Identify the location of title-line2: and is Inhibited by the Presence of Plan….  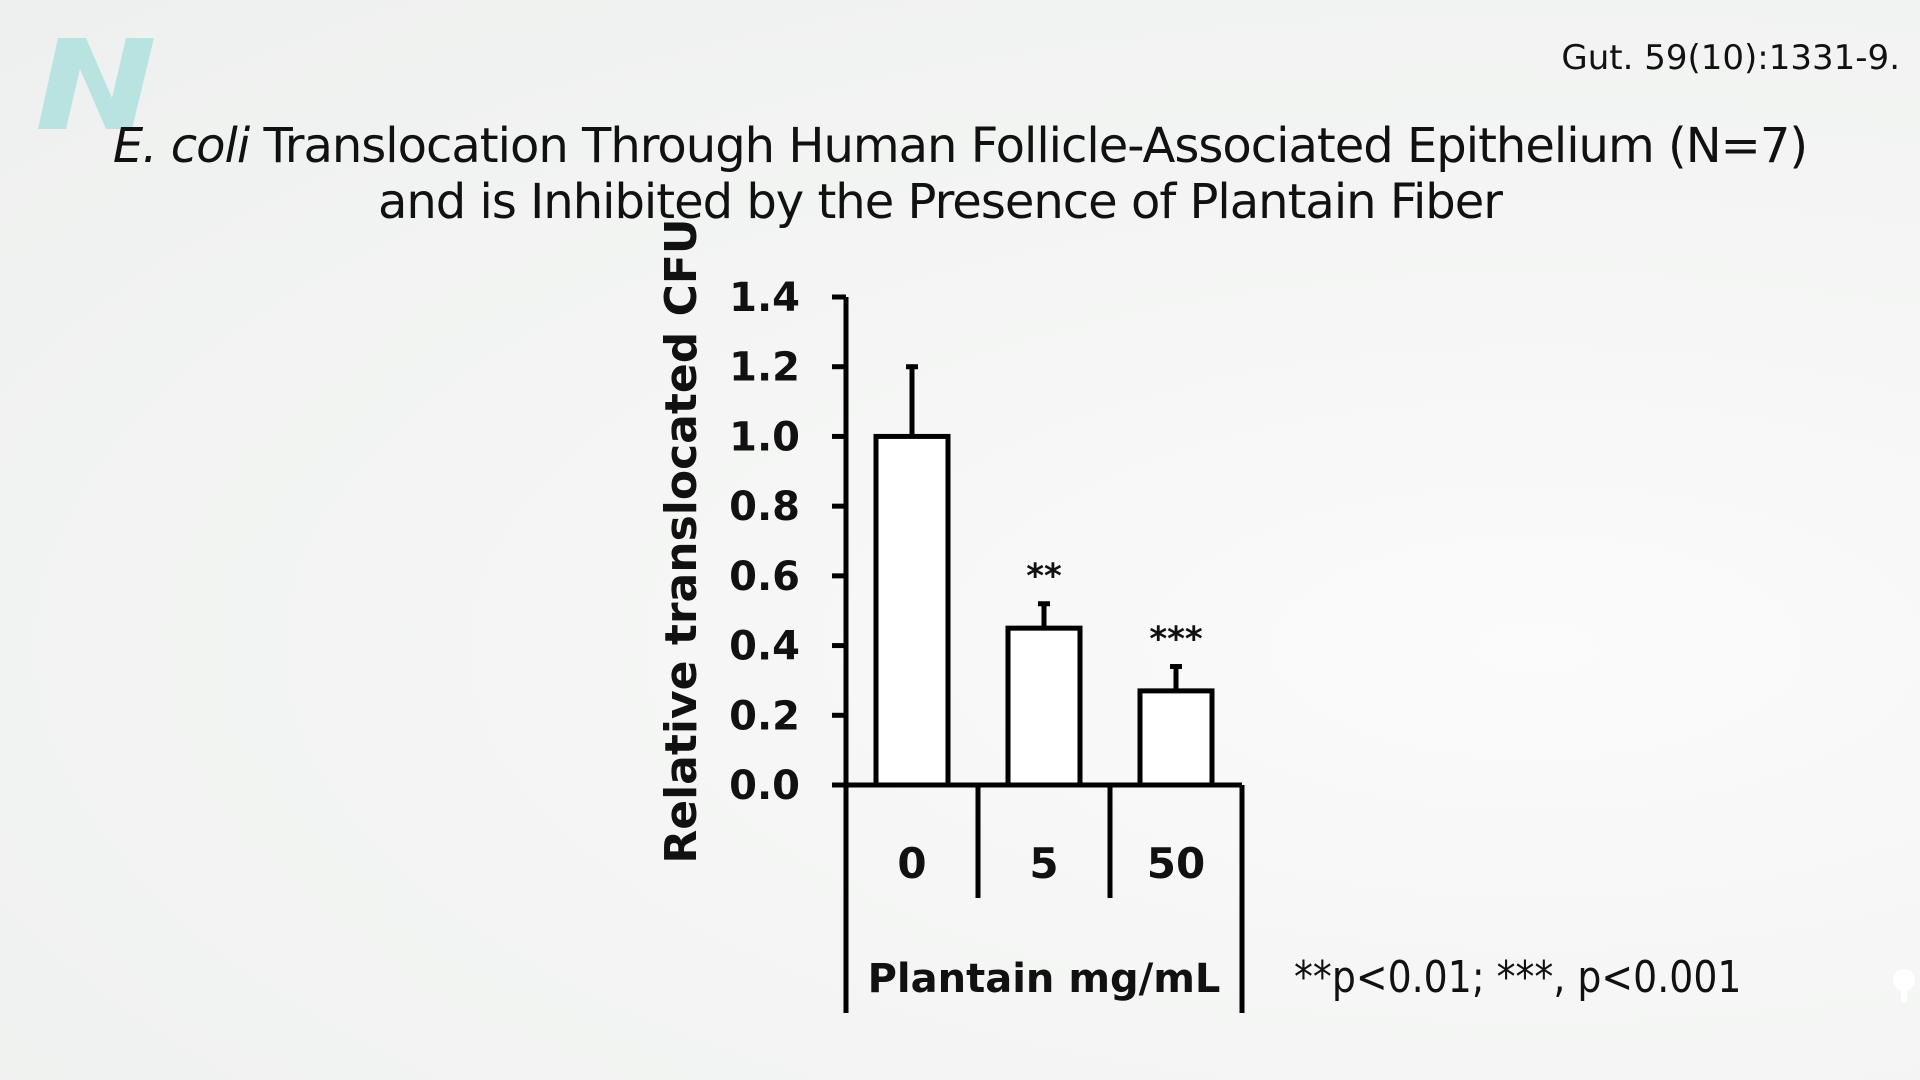
(940, 202).